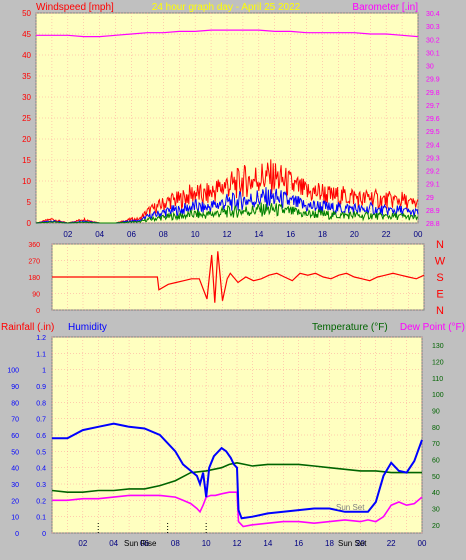 This screenshot has width=466, height=560. Describe the element at coordinates (15, 403) in the screenshot. I see `humidity-tick-label: 80` at that location.